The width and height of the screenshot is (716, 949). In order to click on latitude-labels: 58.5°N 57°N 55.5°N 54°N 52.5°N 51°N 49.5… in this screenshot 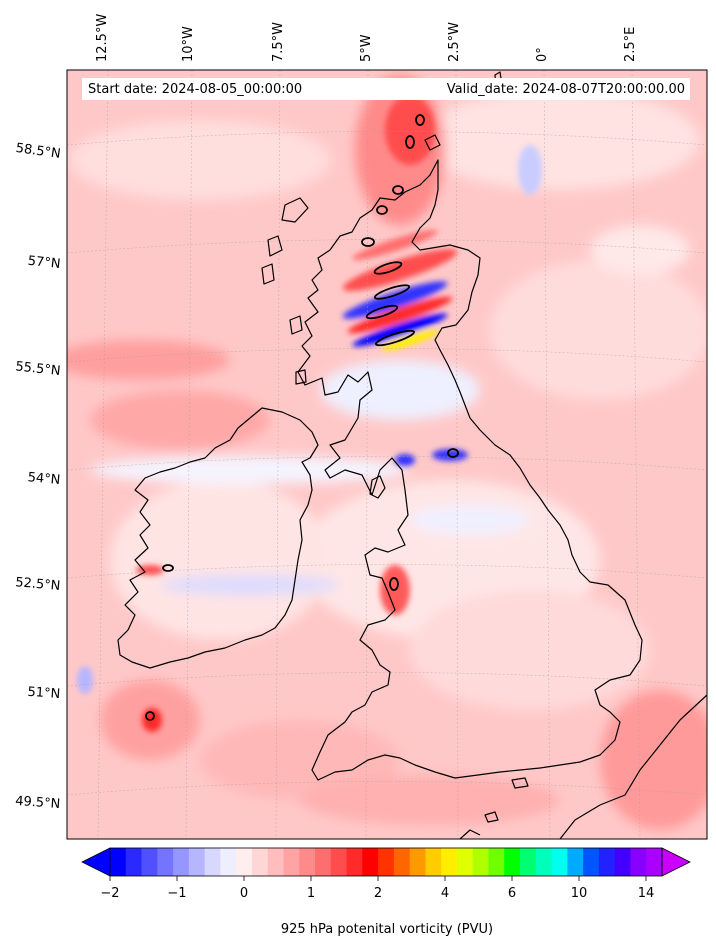, I will do `click(38, 476)`.